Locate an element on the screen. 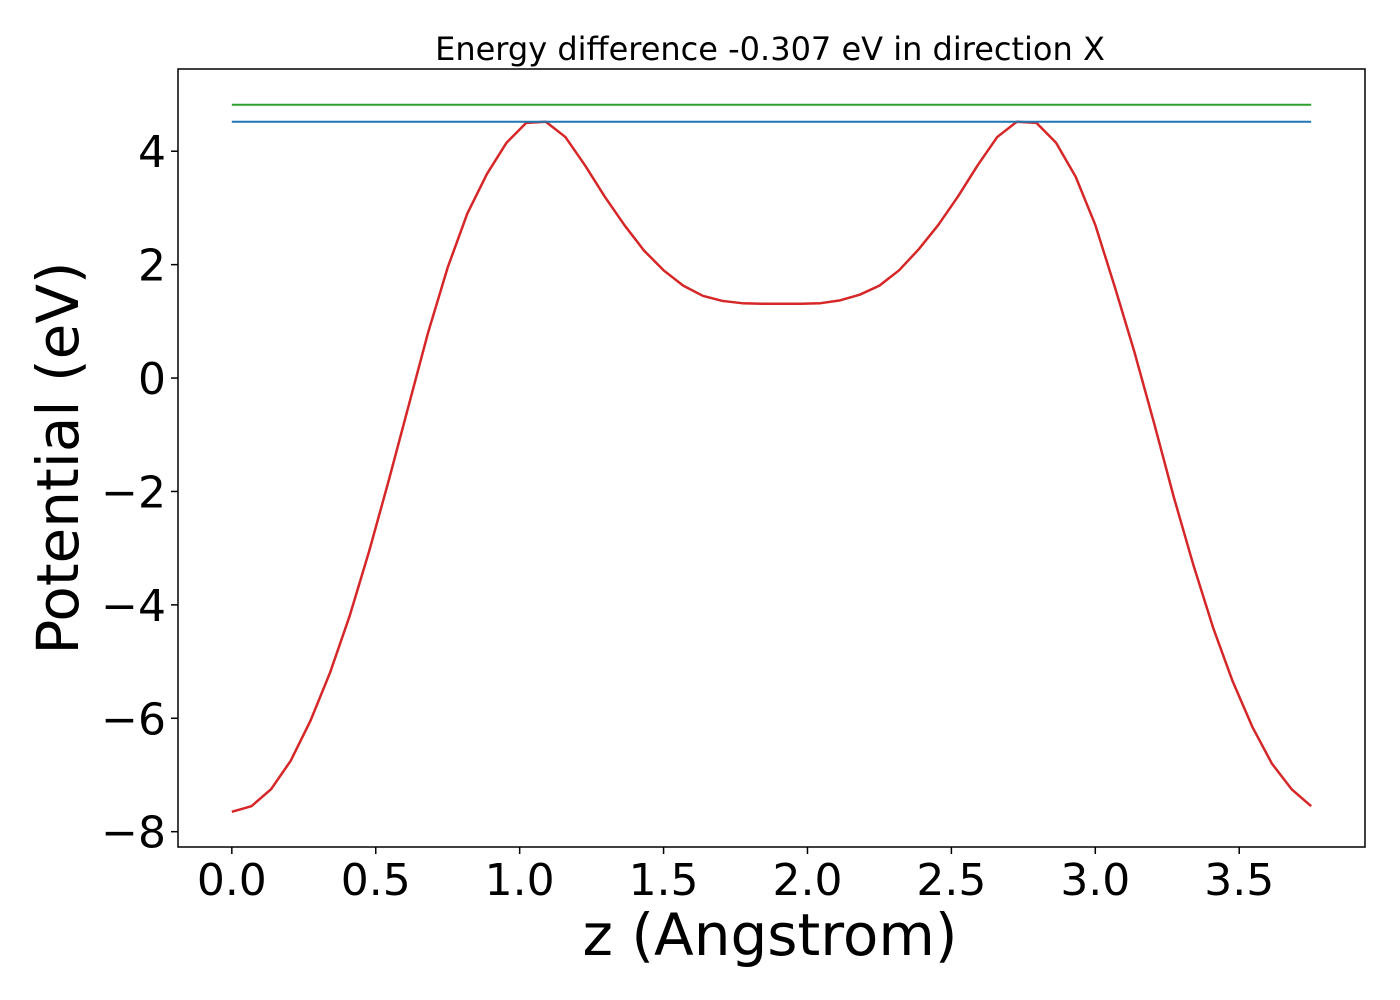  y-axis-label: Potential (eV) is located at coordinates (58, 457).